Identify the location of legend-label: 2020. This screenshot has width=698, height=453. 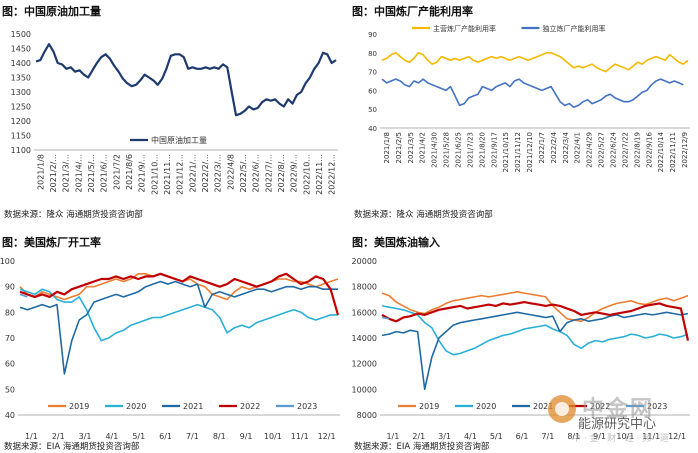
(136, 406).